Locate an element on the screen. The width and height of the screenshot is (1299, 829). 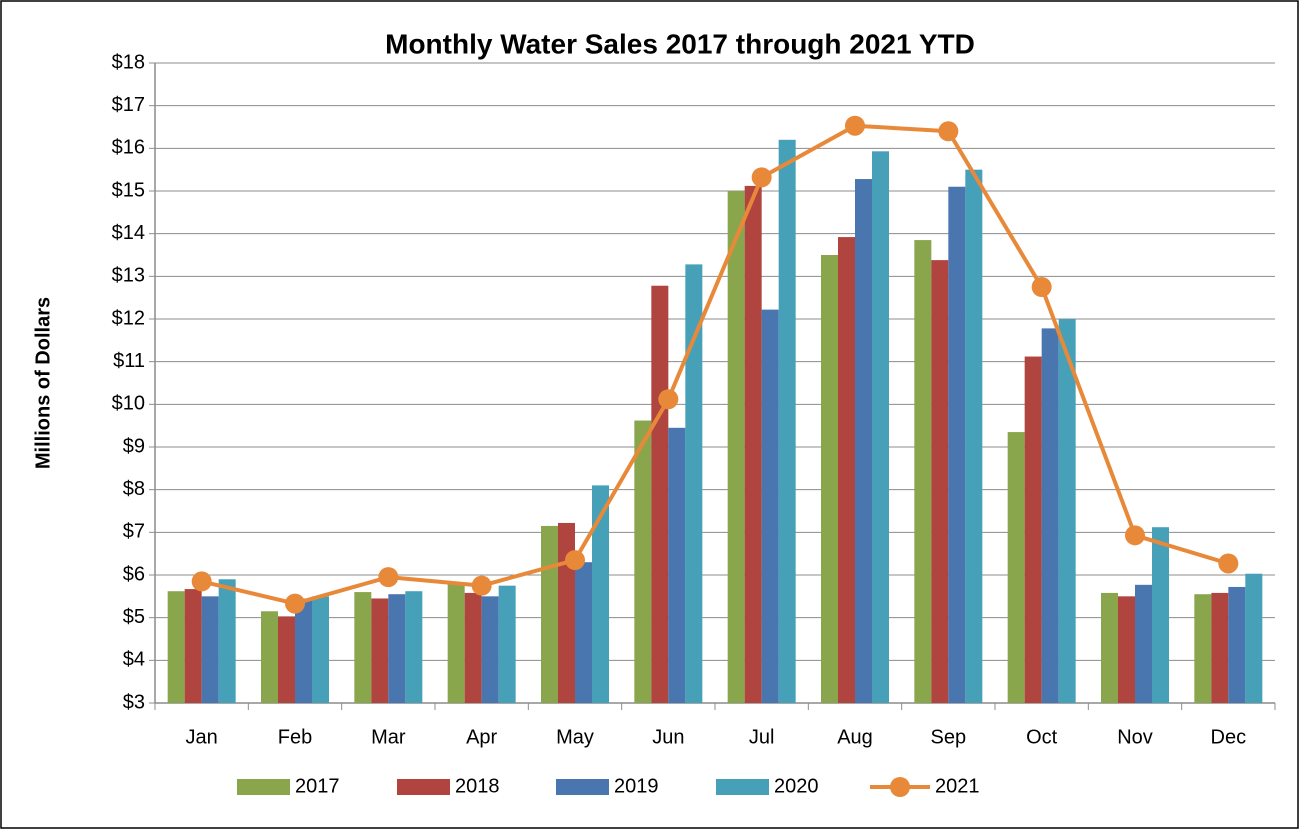
y-tick-label: $14 is located at coordinates (128, 233).